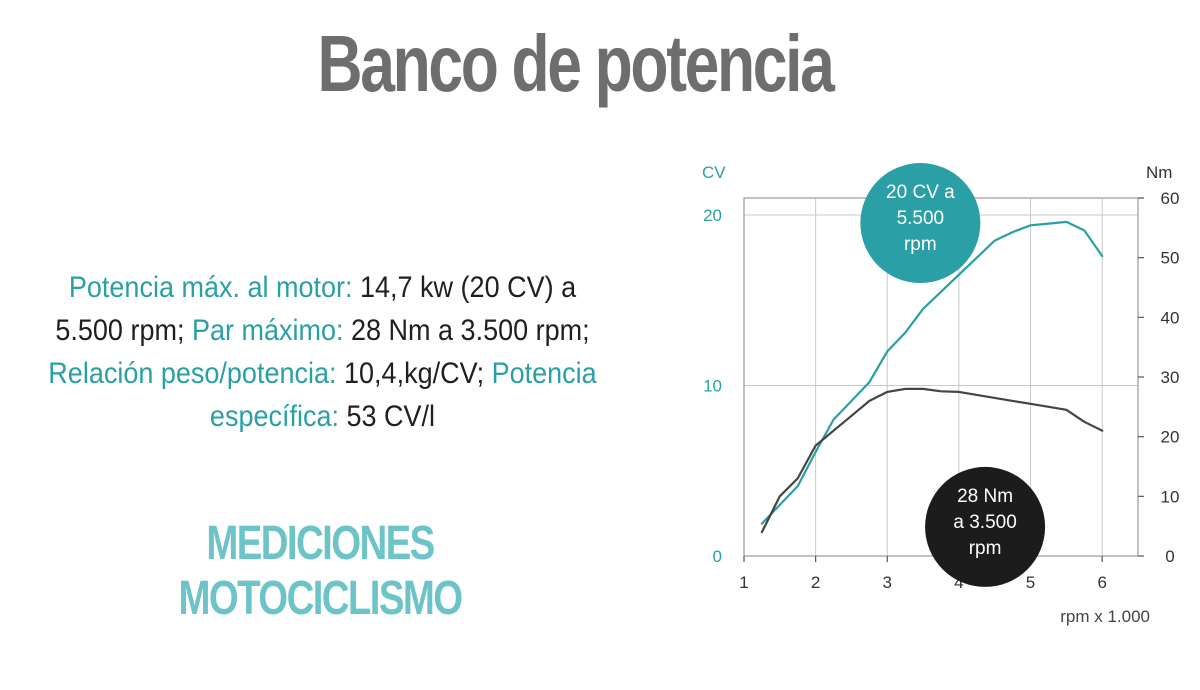  What do you see at coordinates (743, 582) in the screenshot?
I see `x-tick-label: 1` at bounding box center [743, 582].